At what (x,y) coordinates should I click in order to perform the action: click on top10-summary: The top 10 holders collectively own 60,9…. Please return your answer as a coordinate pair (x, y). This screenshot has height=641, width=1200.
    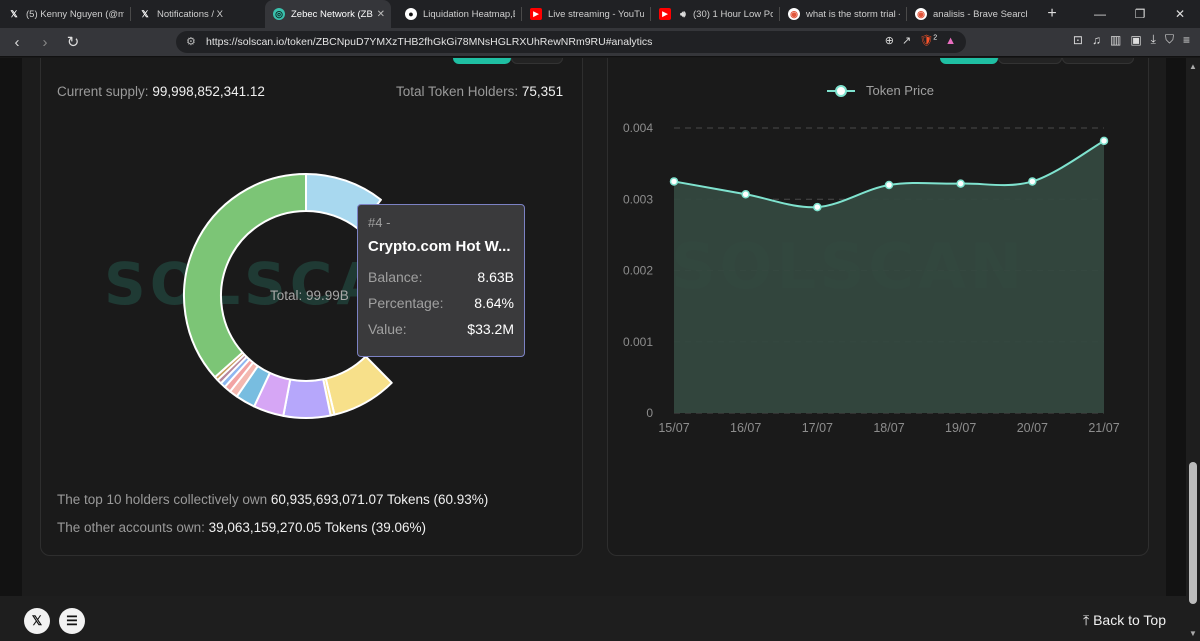
    Looking at the image, I should click on (272, 499).